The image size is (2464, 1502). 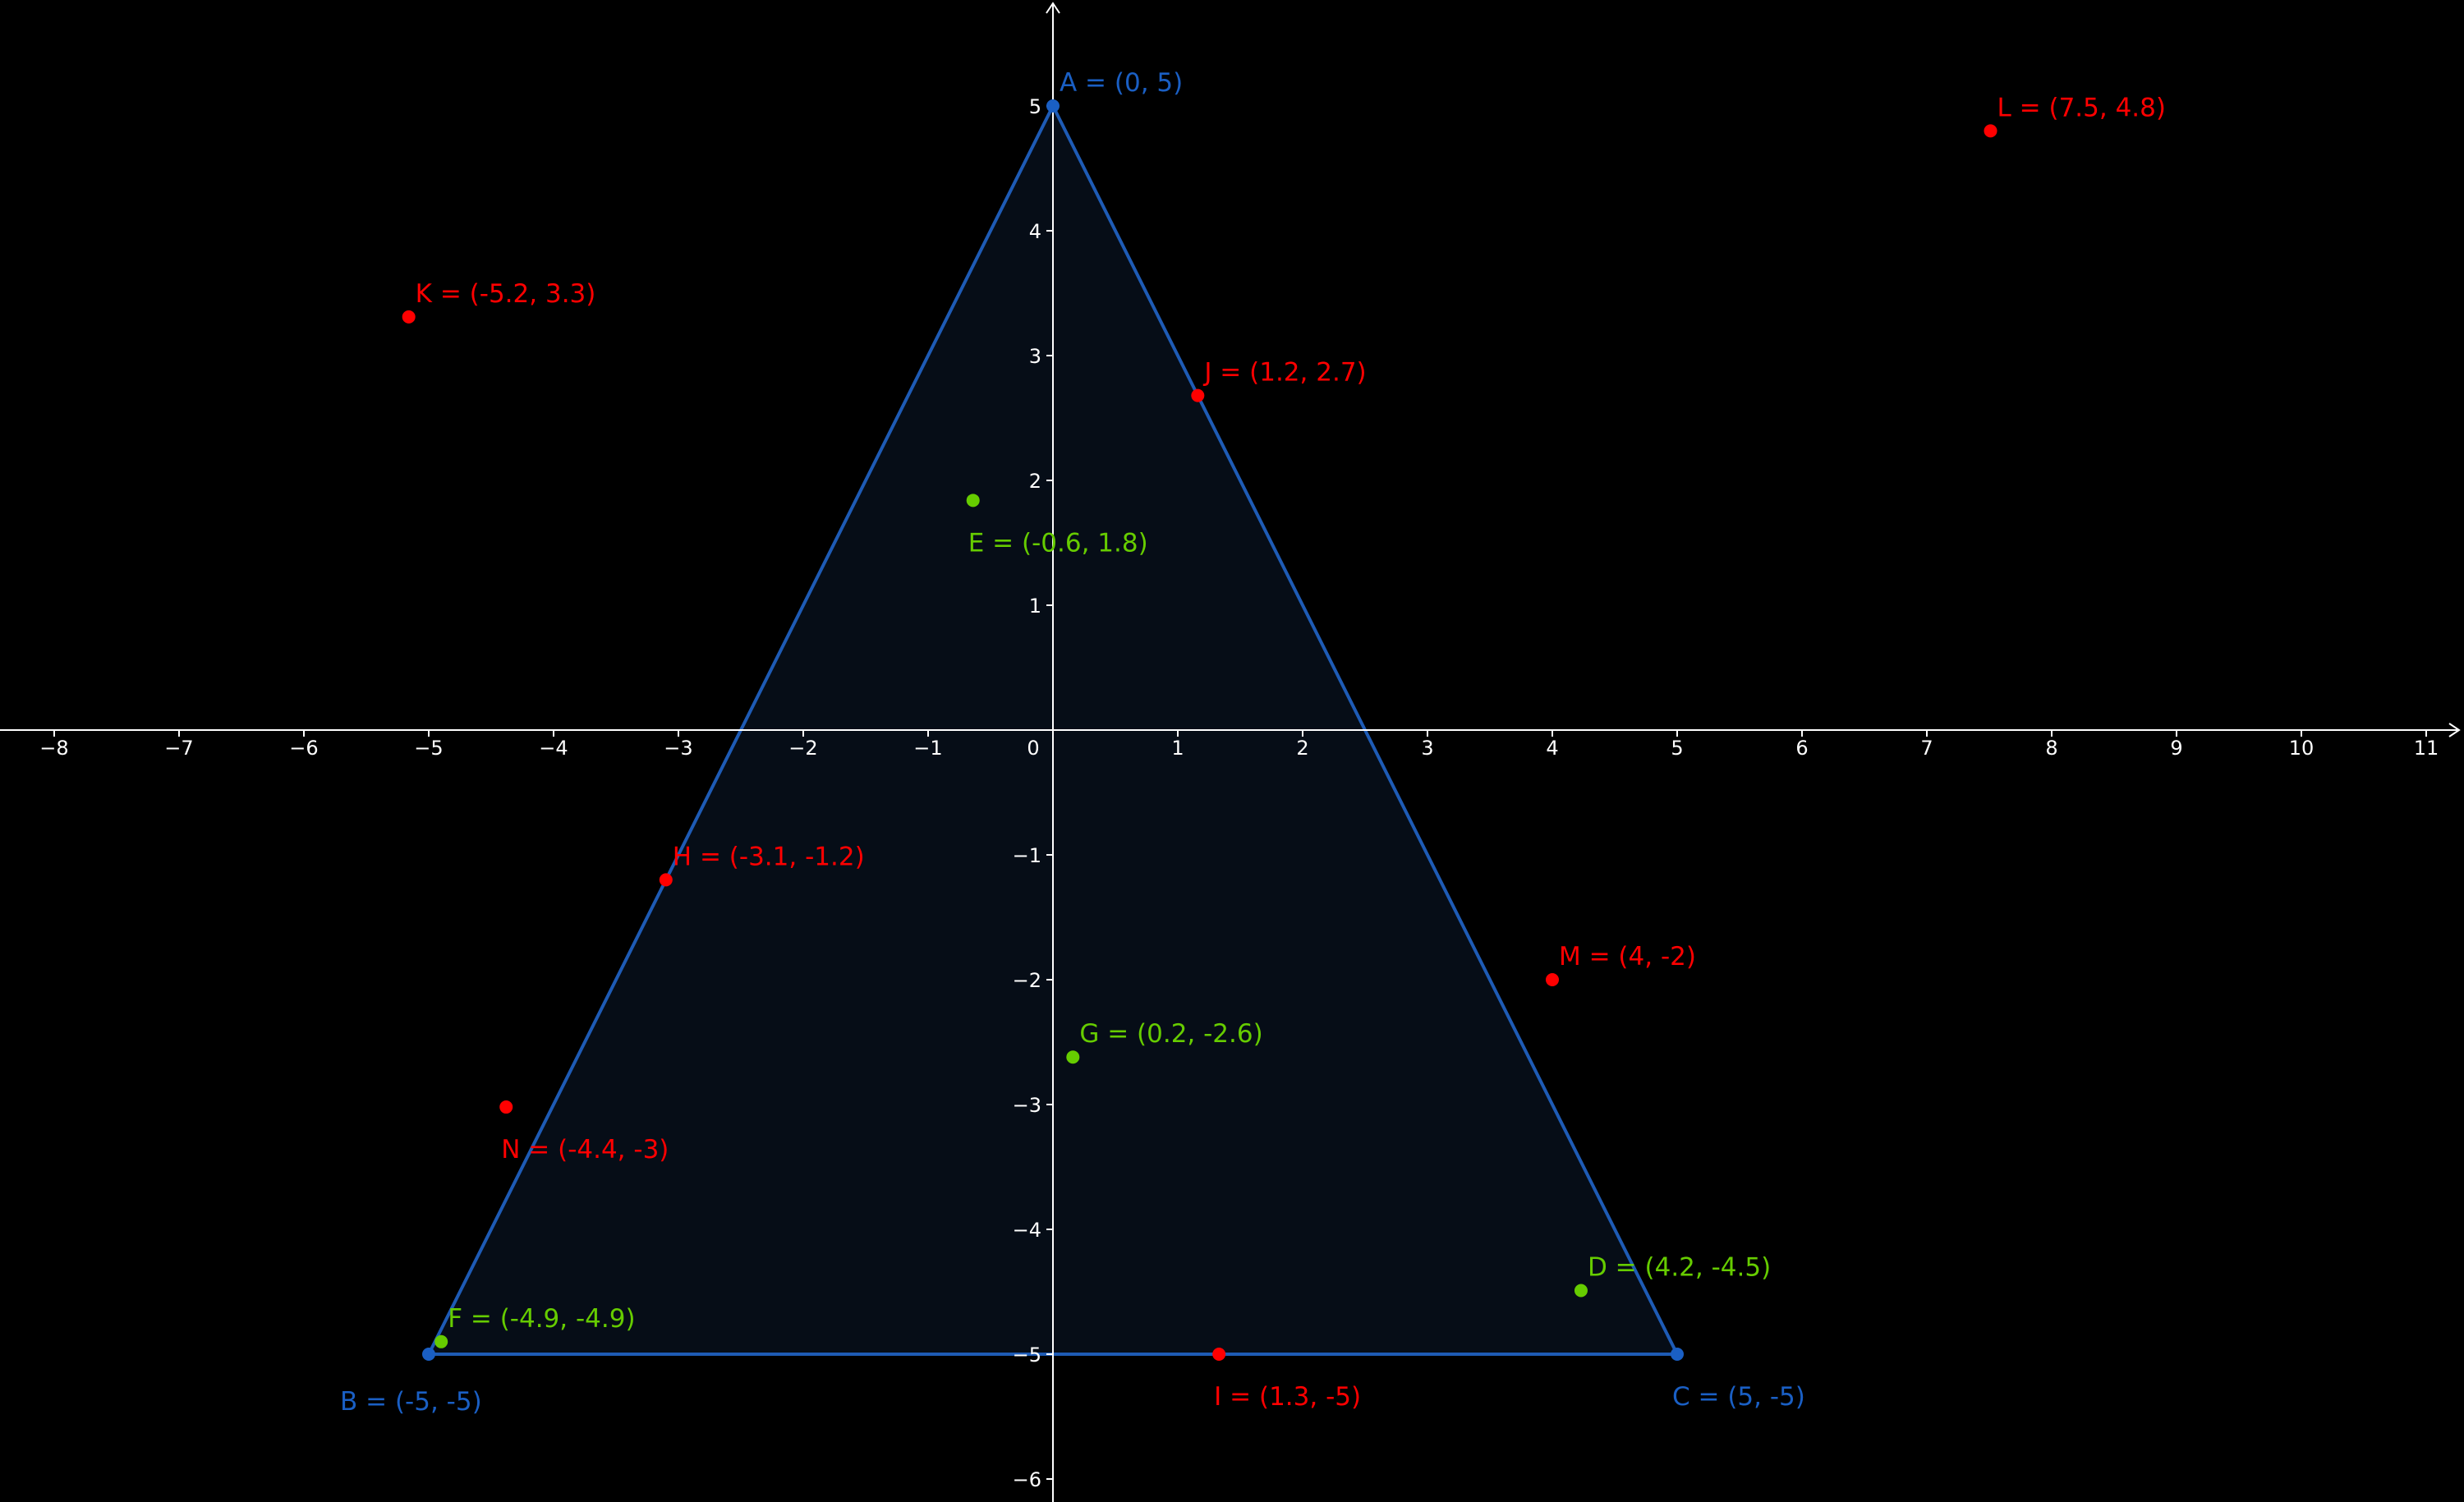 I want to click on point-G: G = (0.2, -2.6), so click(x=1164, y=1041).